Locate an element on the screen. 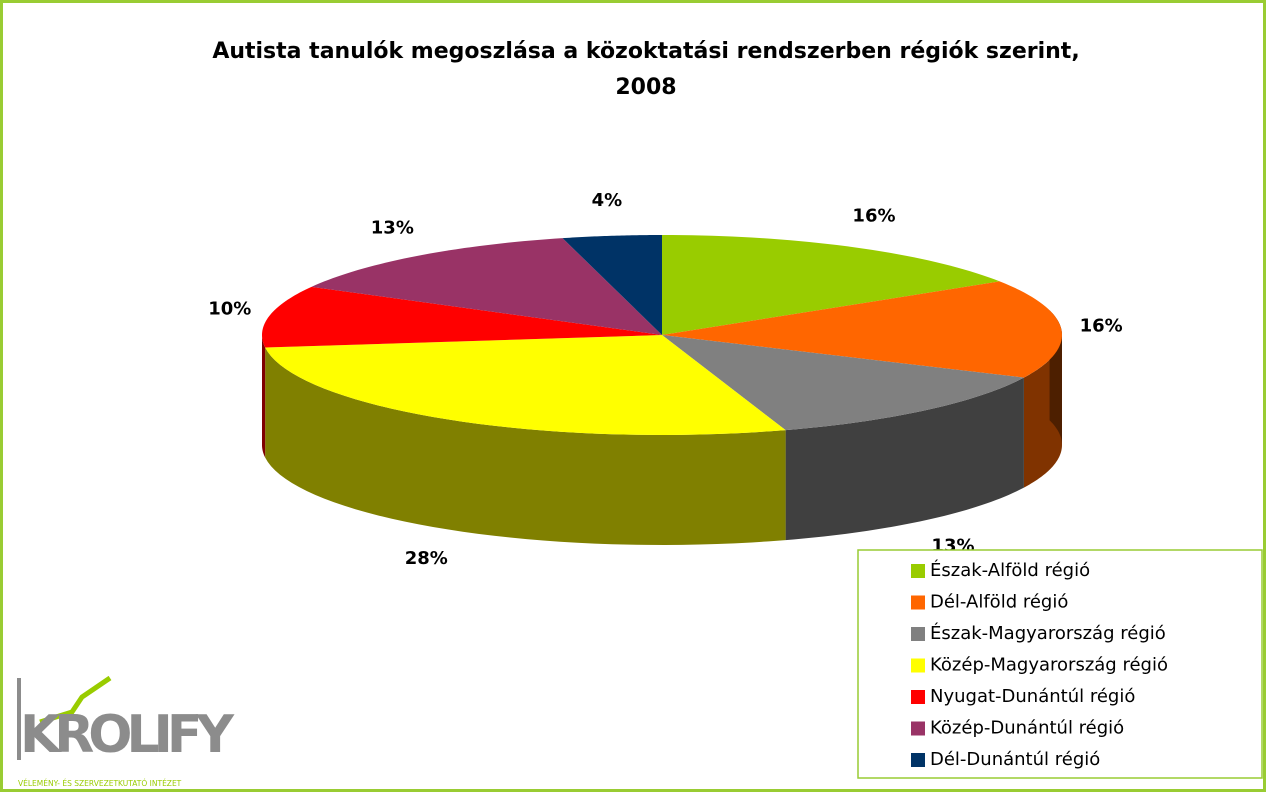  legend-box is located at coordinates (1060, 664).